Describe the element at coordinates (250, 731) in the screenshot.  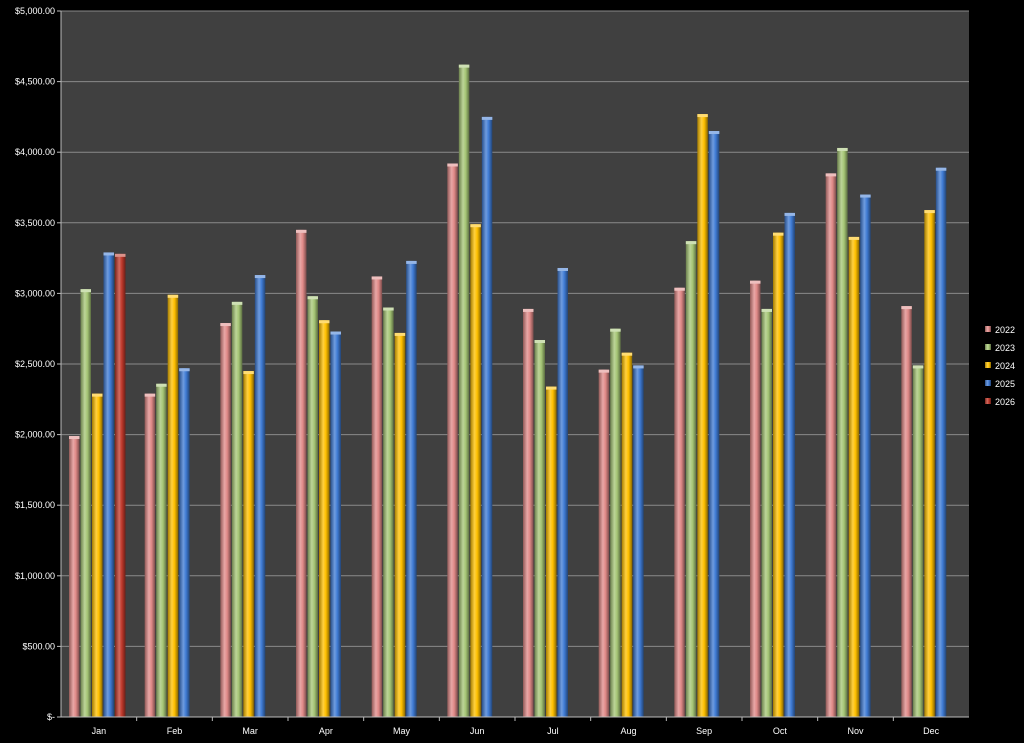
I see `x-tick-label: Mar` at that location.